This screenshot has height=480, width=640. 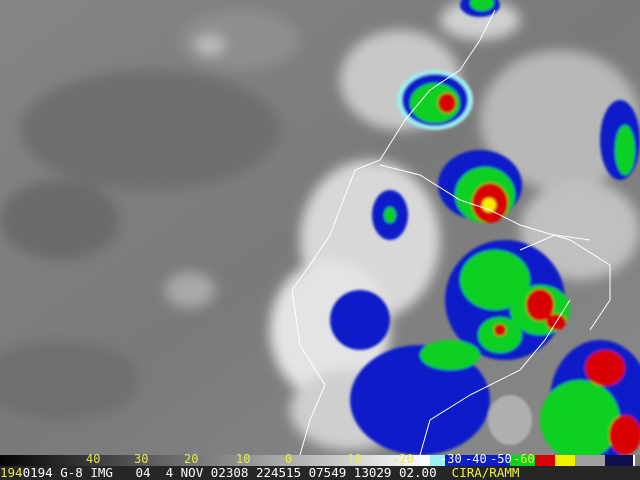 What do you see at coordinates (351, 459) in the screenshot?
I see `colorbar-label: -10` at bounding box center [351, 459].